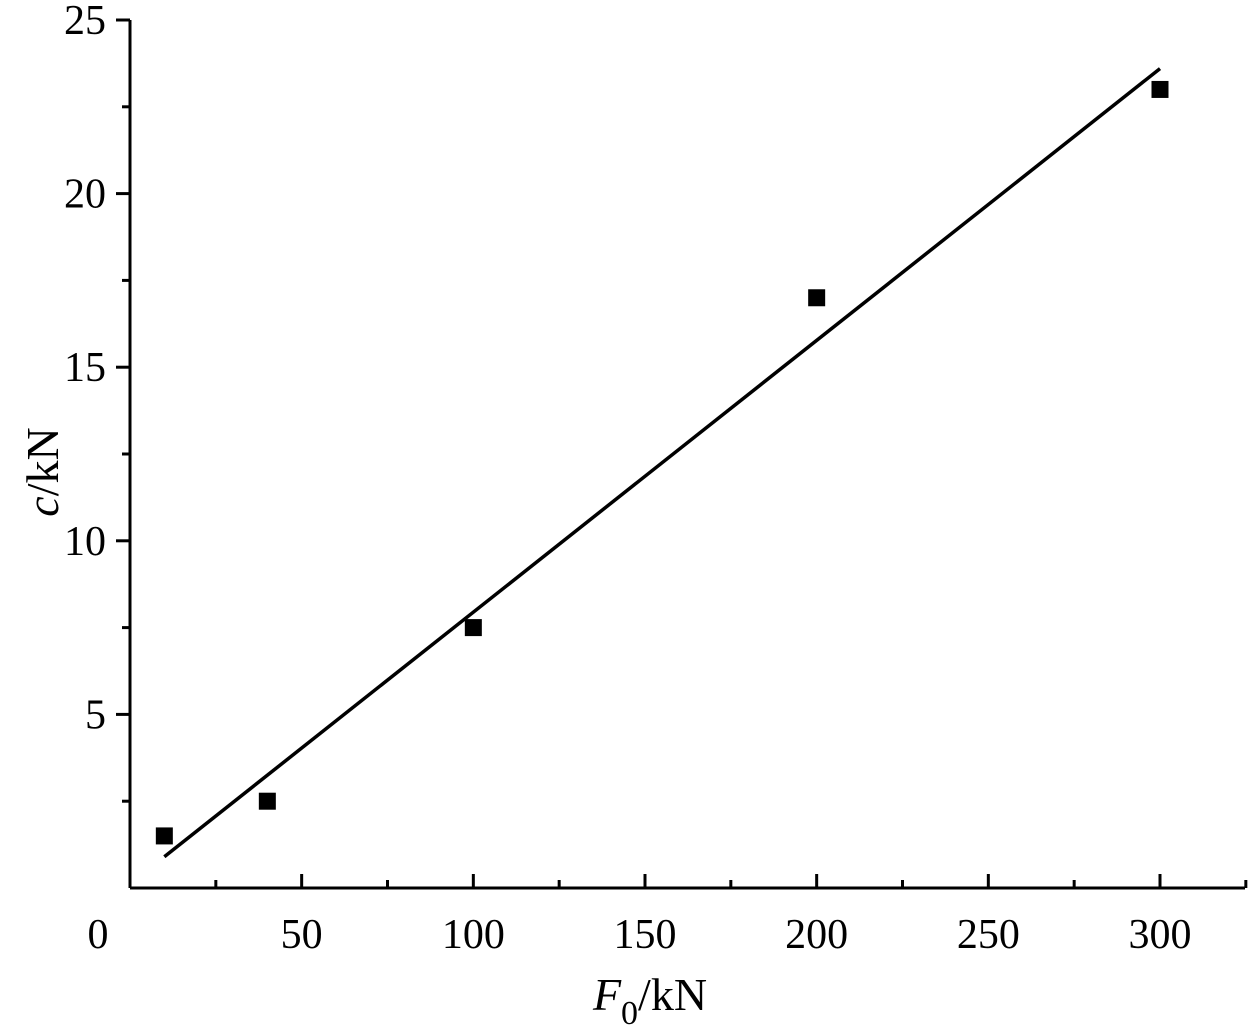 The height and width of the screenshot is (1034, 1257). I want to click on y-axis-label-main: c, so click(42, 506).